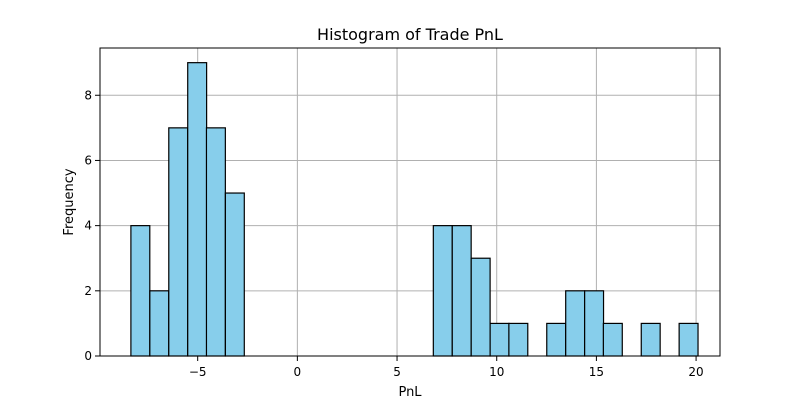 Image resolution: width=800 pixels, height=404 pixels. Describe the element at coordinates (410, 34) in the screenshot. I see `chart-title: Histogram of Trade PnL` at that location.